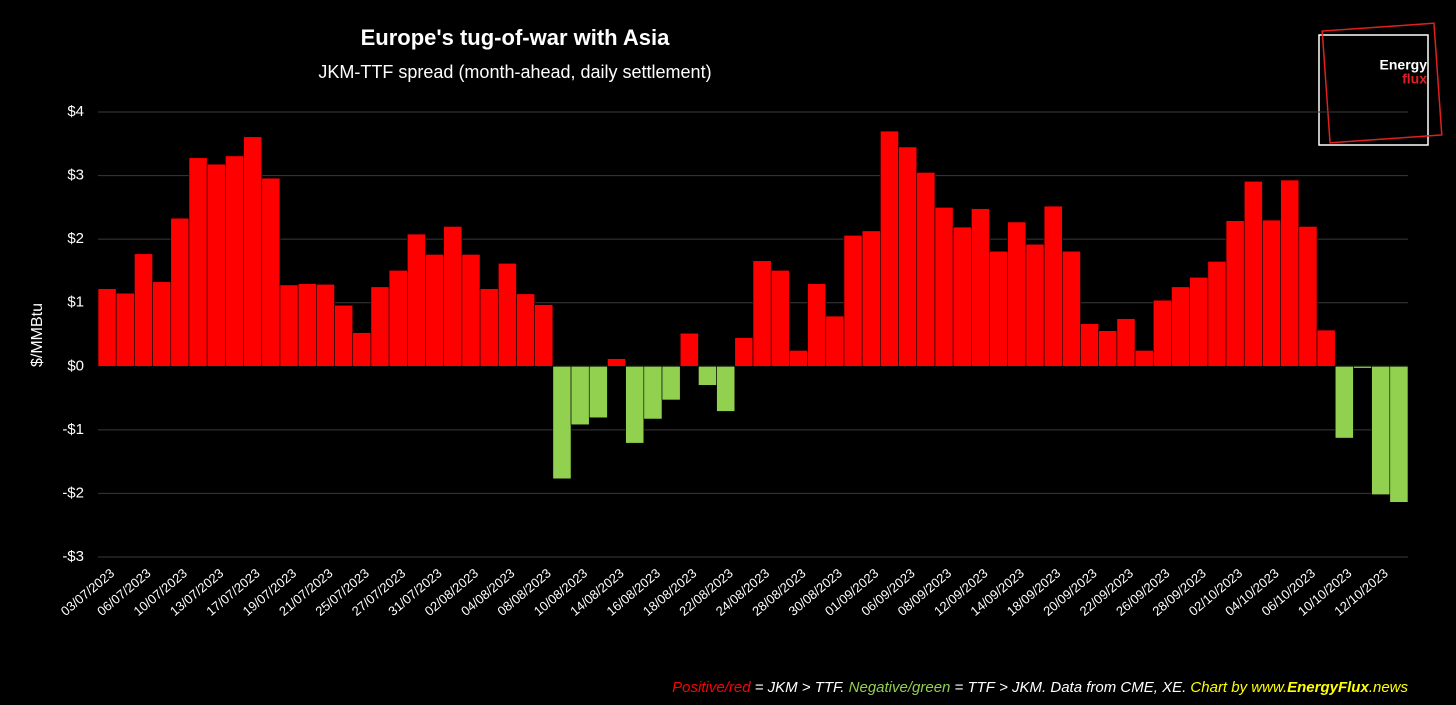 The height and width of the screenshot is (705, 1456). What do you see at coordinates (75, 365) in the screenshot?
I see `y-tick-label: $0` at bounding box center [75, 365].